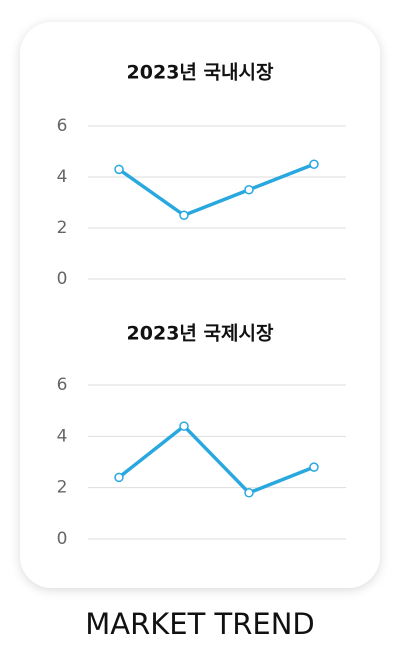 The height and width of the screenshot is (647, 400). I want to click on chart-title: 2023년 국제시장, so click(200, 334).